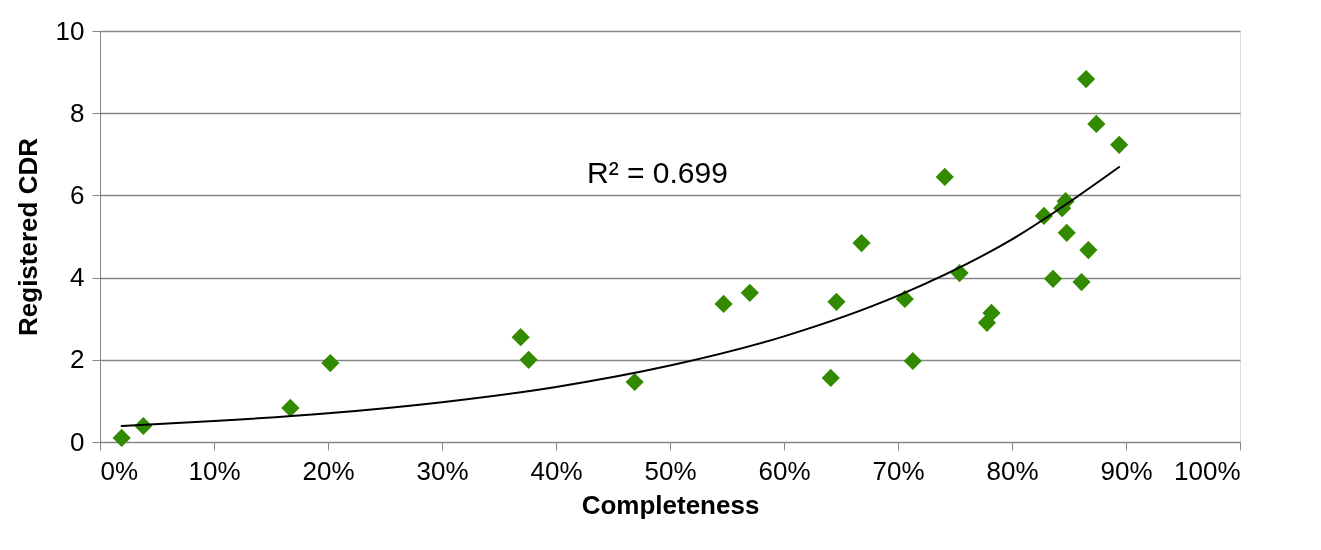  What do you see at coordinates (670, 504) in the screenshot?
I see `x-axis-title: Completeness` at bounding box center [670, 504].